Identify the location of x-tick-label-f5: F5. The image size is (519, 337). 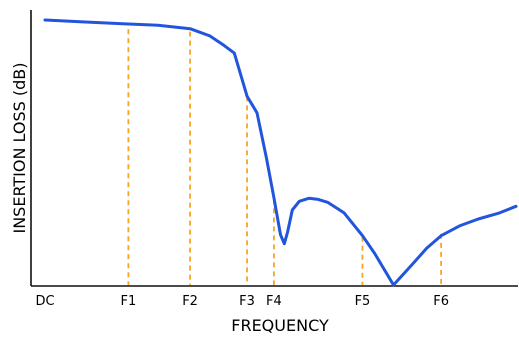
(363, 301).